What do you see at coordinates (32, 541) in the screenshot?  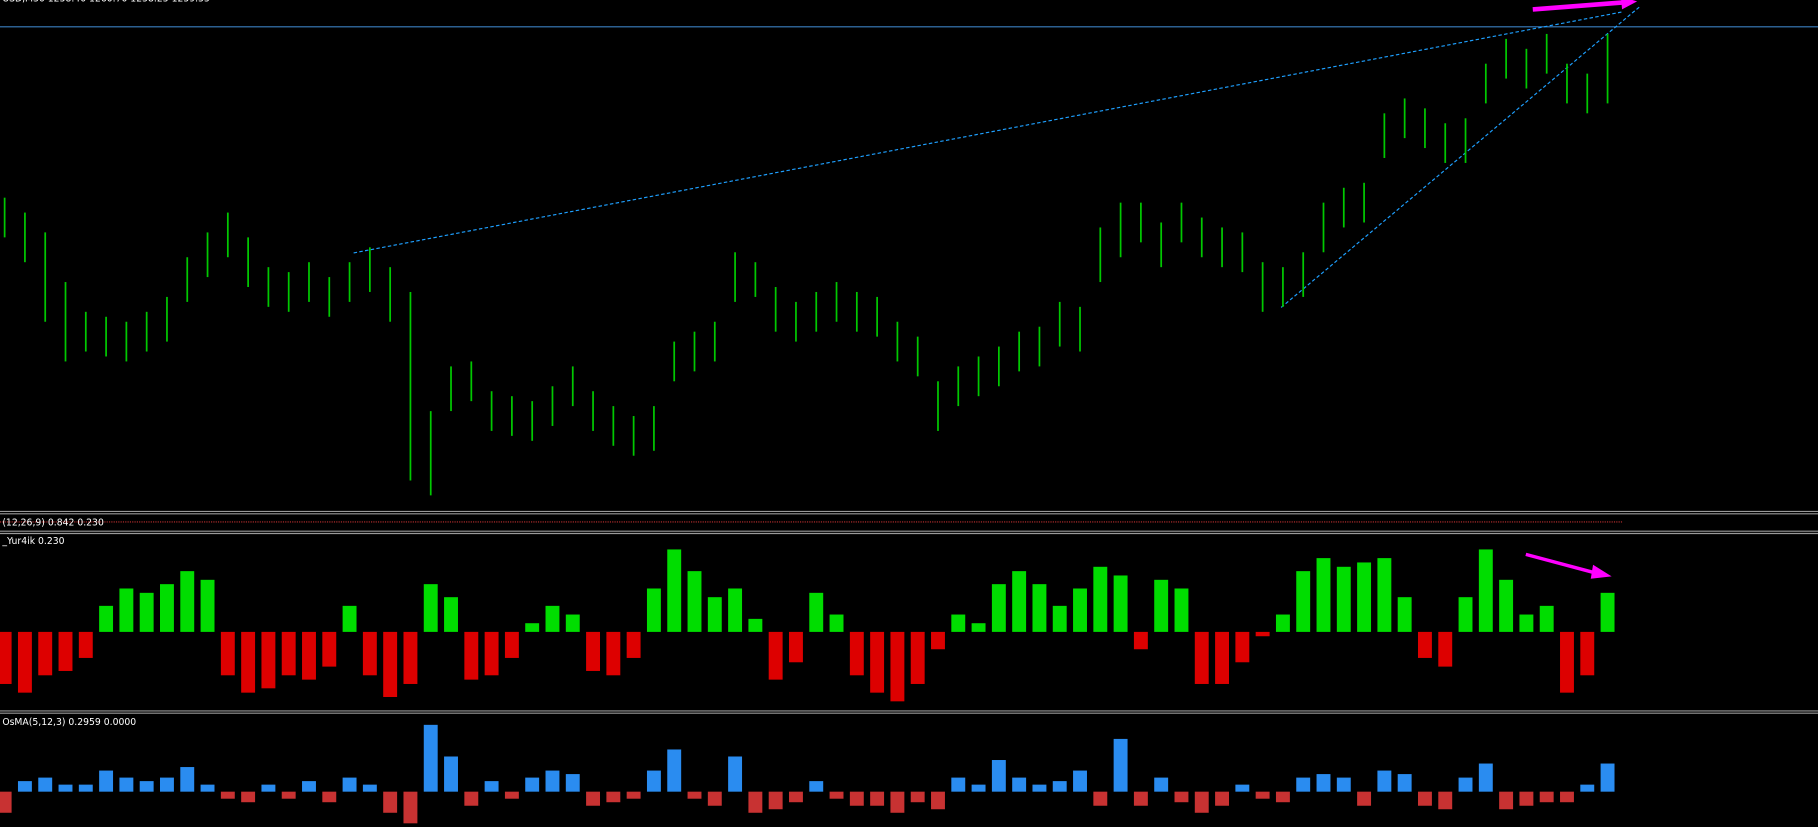 I see `indicator-label: _Yur4ik 0.230` at bounding box center [32, 541].